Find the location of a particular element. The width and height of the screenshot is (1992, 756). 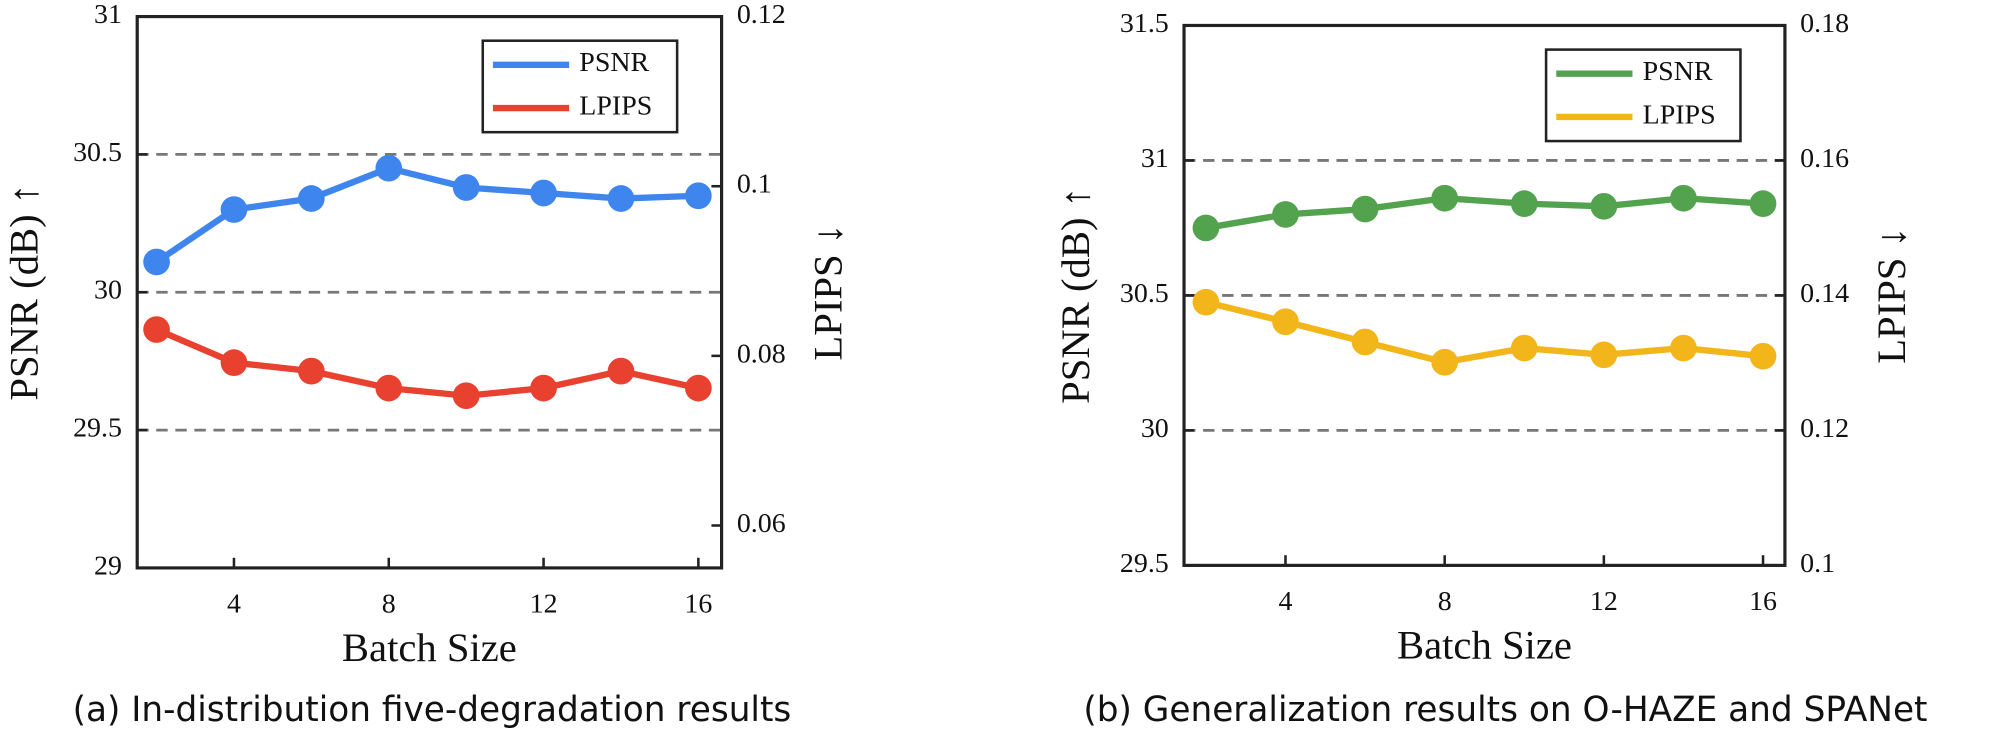

y2-tick-label: 0.14 is located at coordinates (1824, 293).